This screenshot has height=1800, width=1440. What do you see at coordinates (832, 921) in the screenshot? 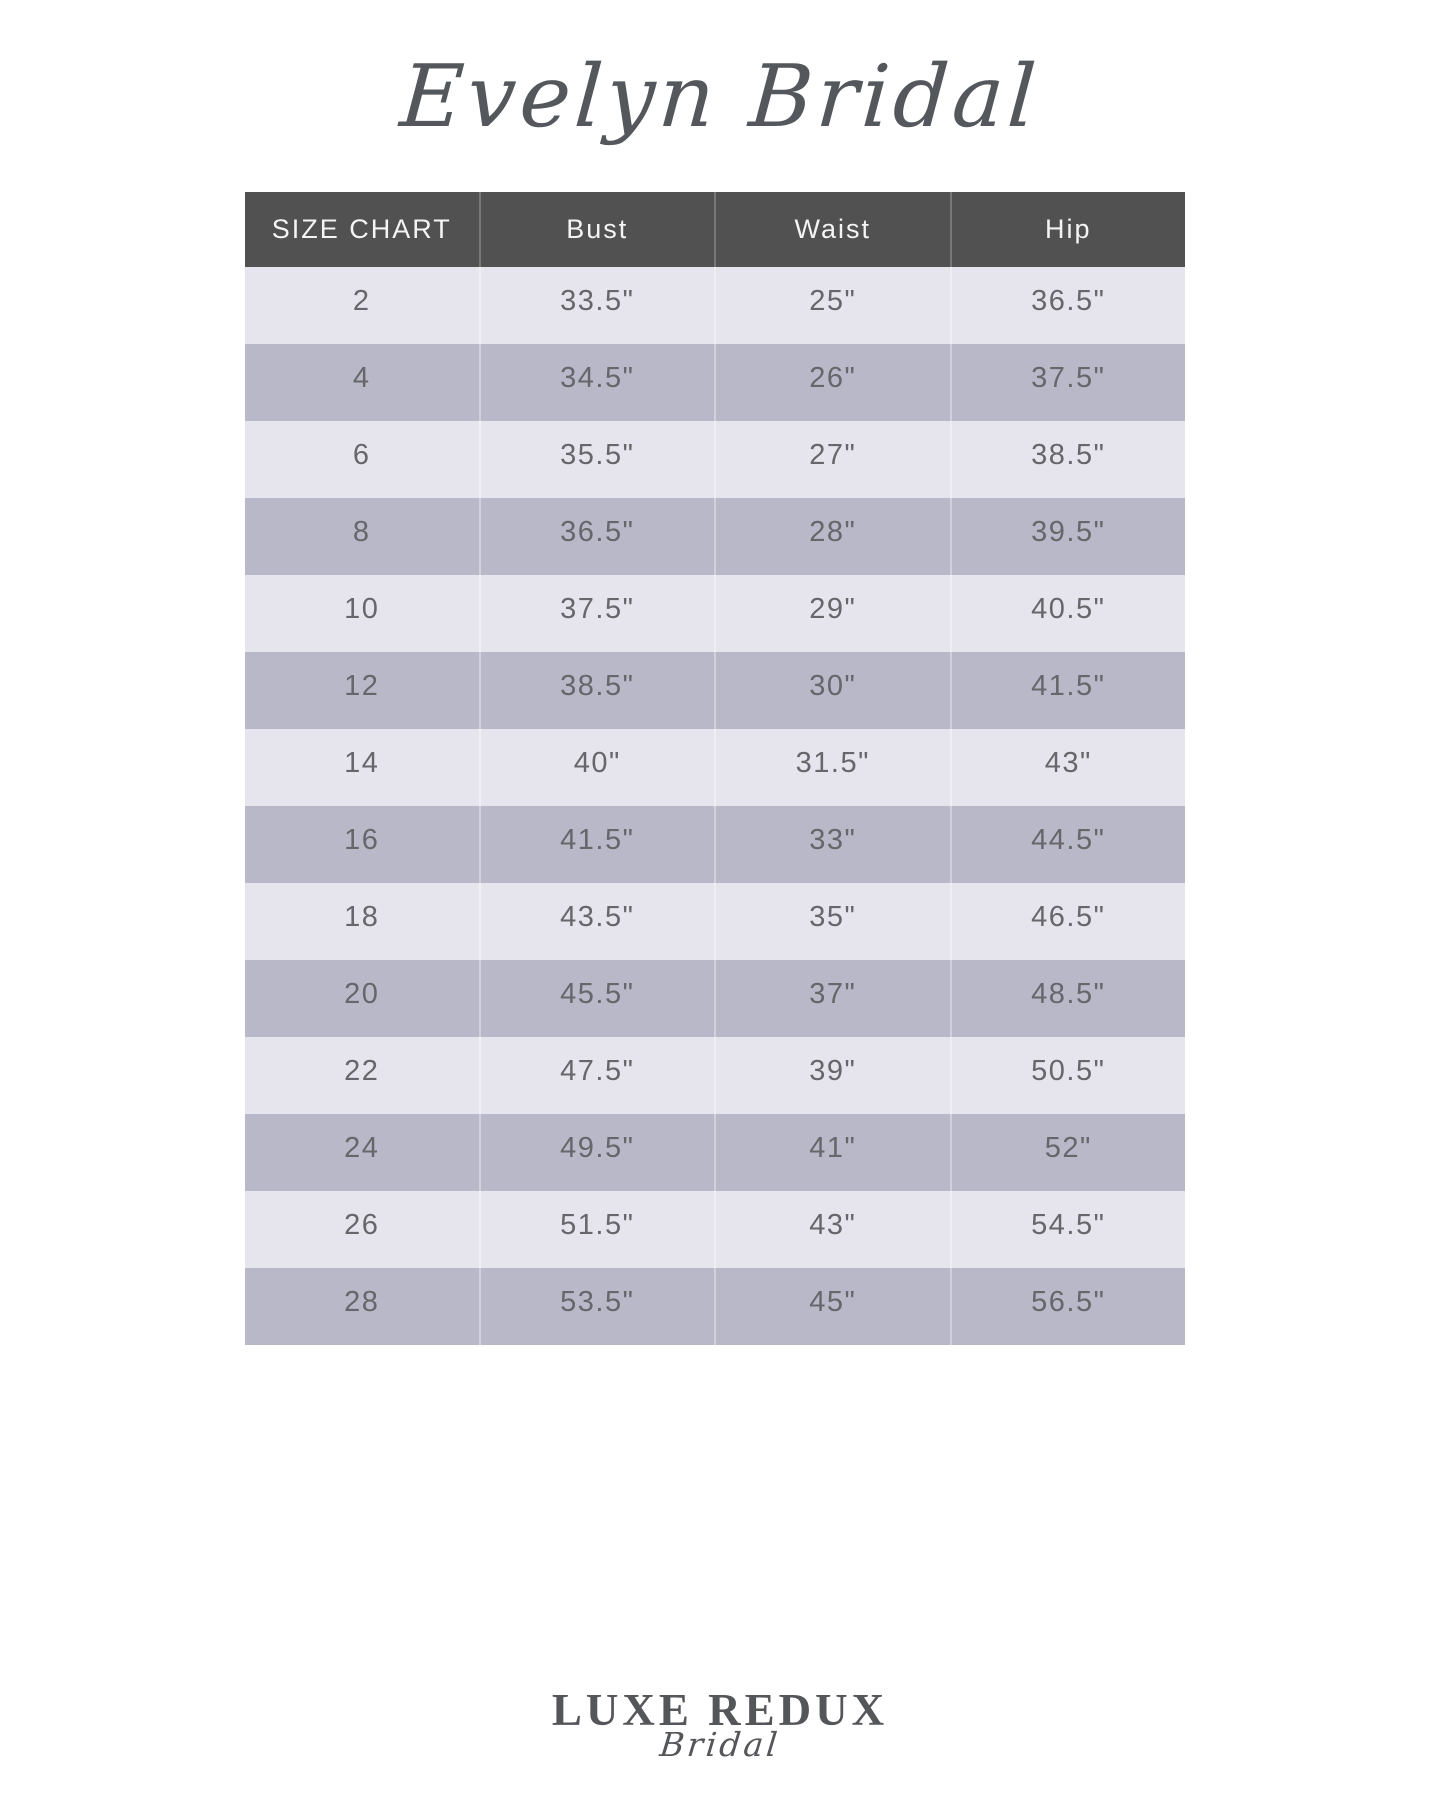
I see `measurement-cell: 35"` at bounding box center [832, 921].